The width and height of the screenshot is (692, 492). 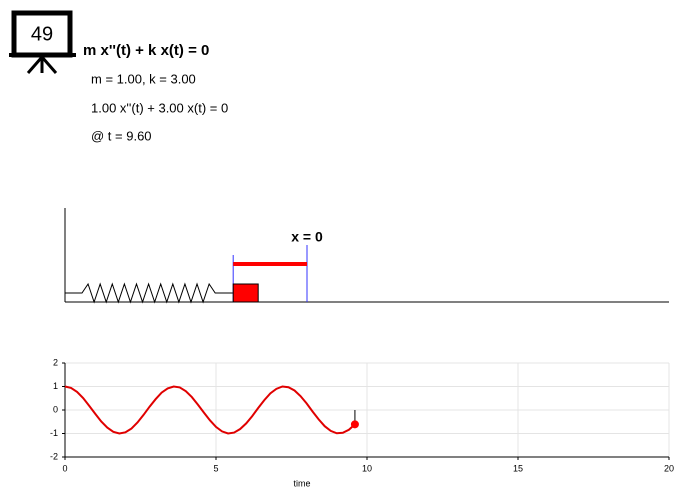 I want to click on x-tick-label: 15, so click(x=518, y=468).